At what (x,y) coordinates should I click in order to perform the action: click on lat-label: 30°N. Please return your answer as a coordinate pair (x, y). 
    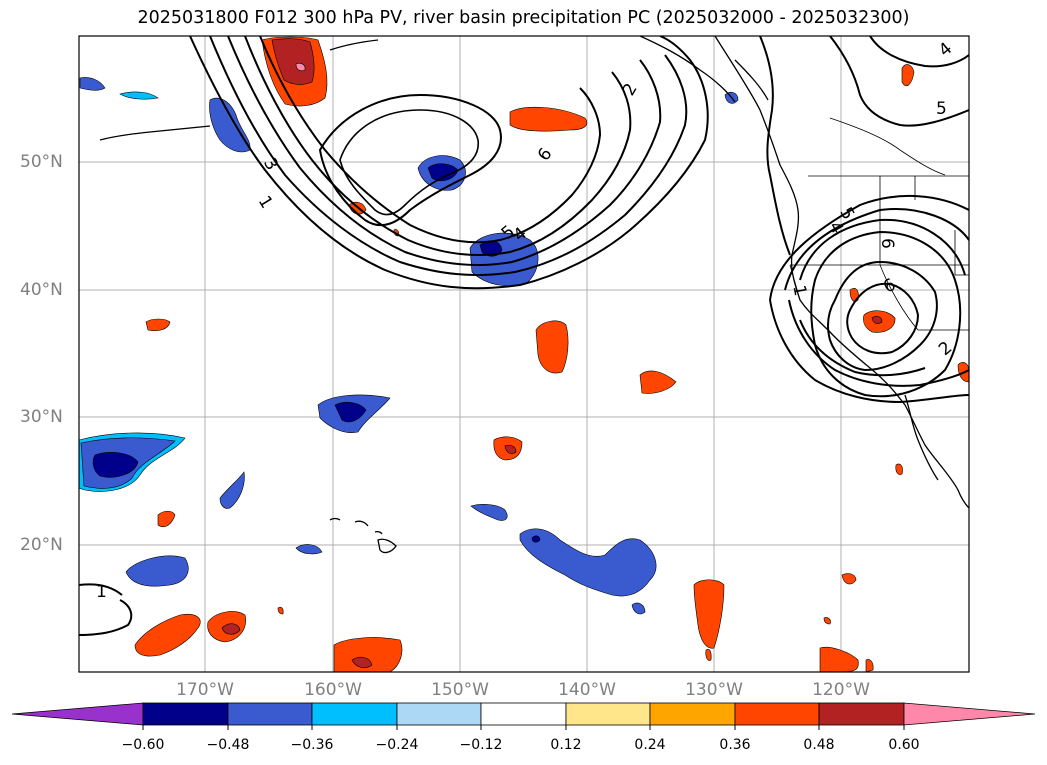
    Looking at the image, I should click on (41, 417).